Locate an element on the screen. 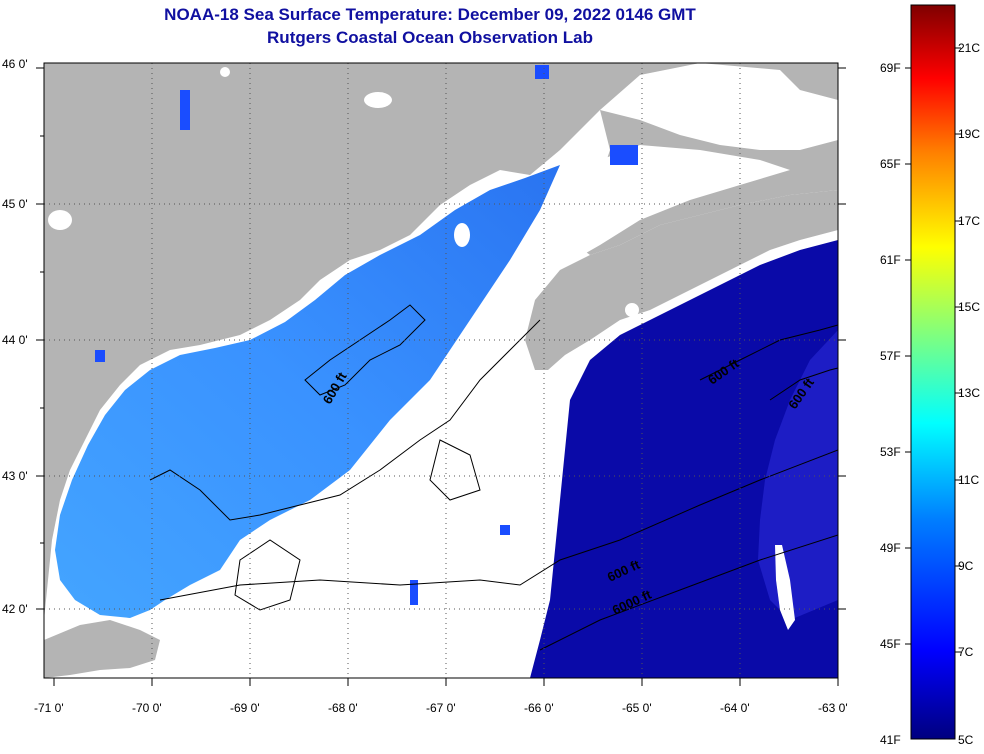 This screenshot has width=984, height=754. cb-c-13: 13C is located at coordinates (969, 393).